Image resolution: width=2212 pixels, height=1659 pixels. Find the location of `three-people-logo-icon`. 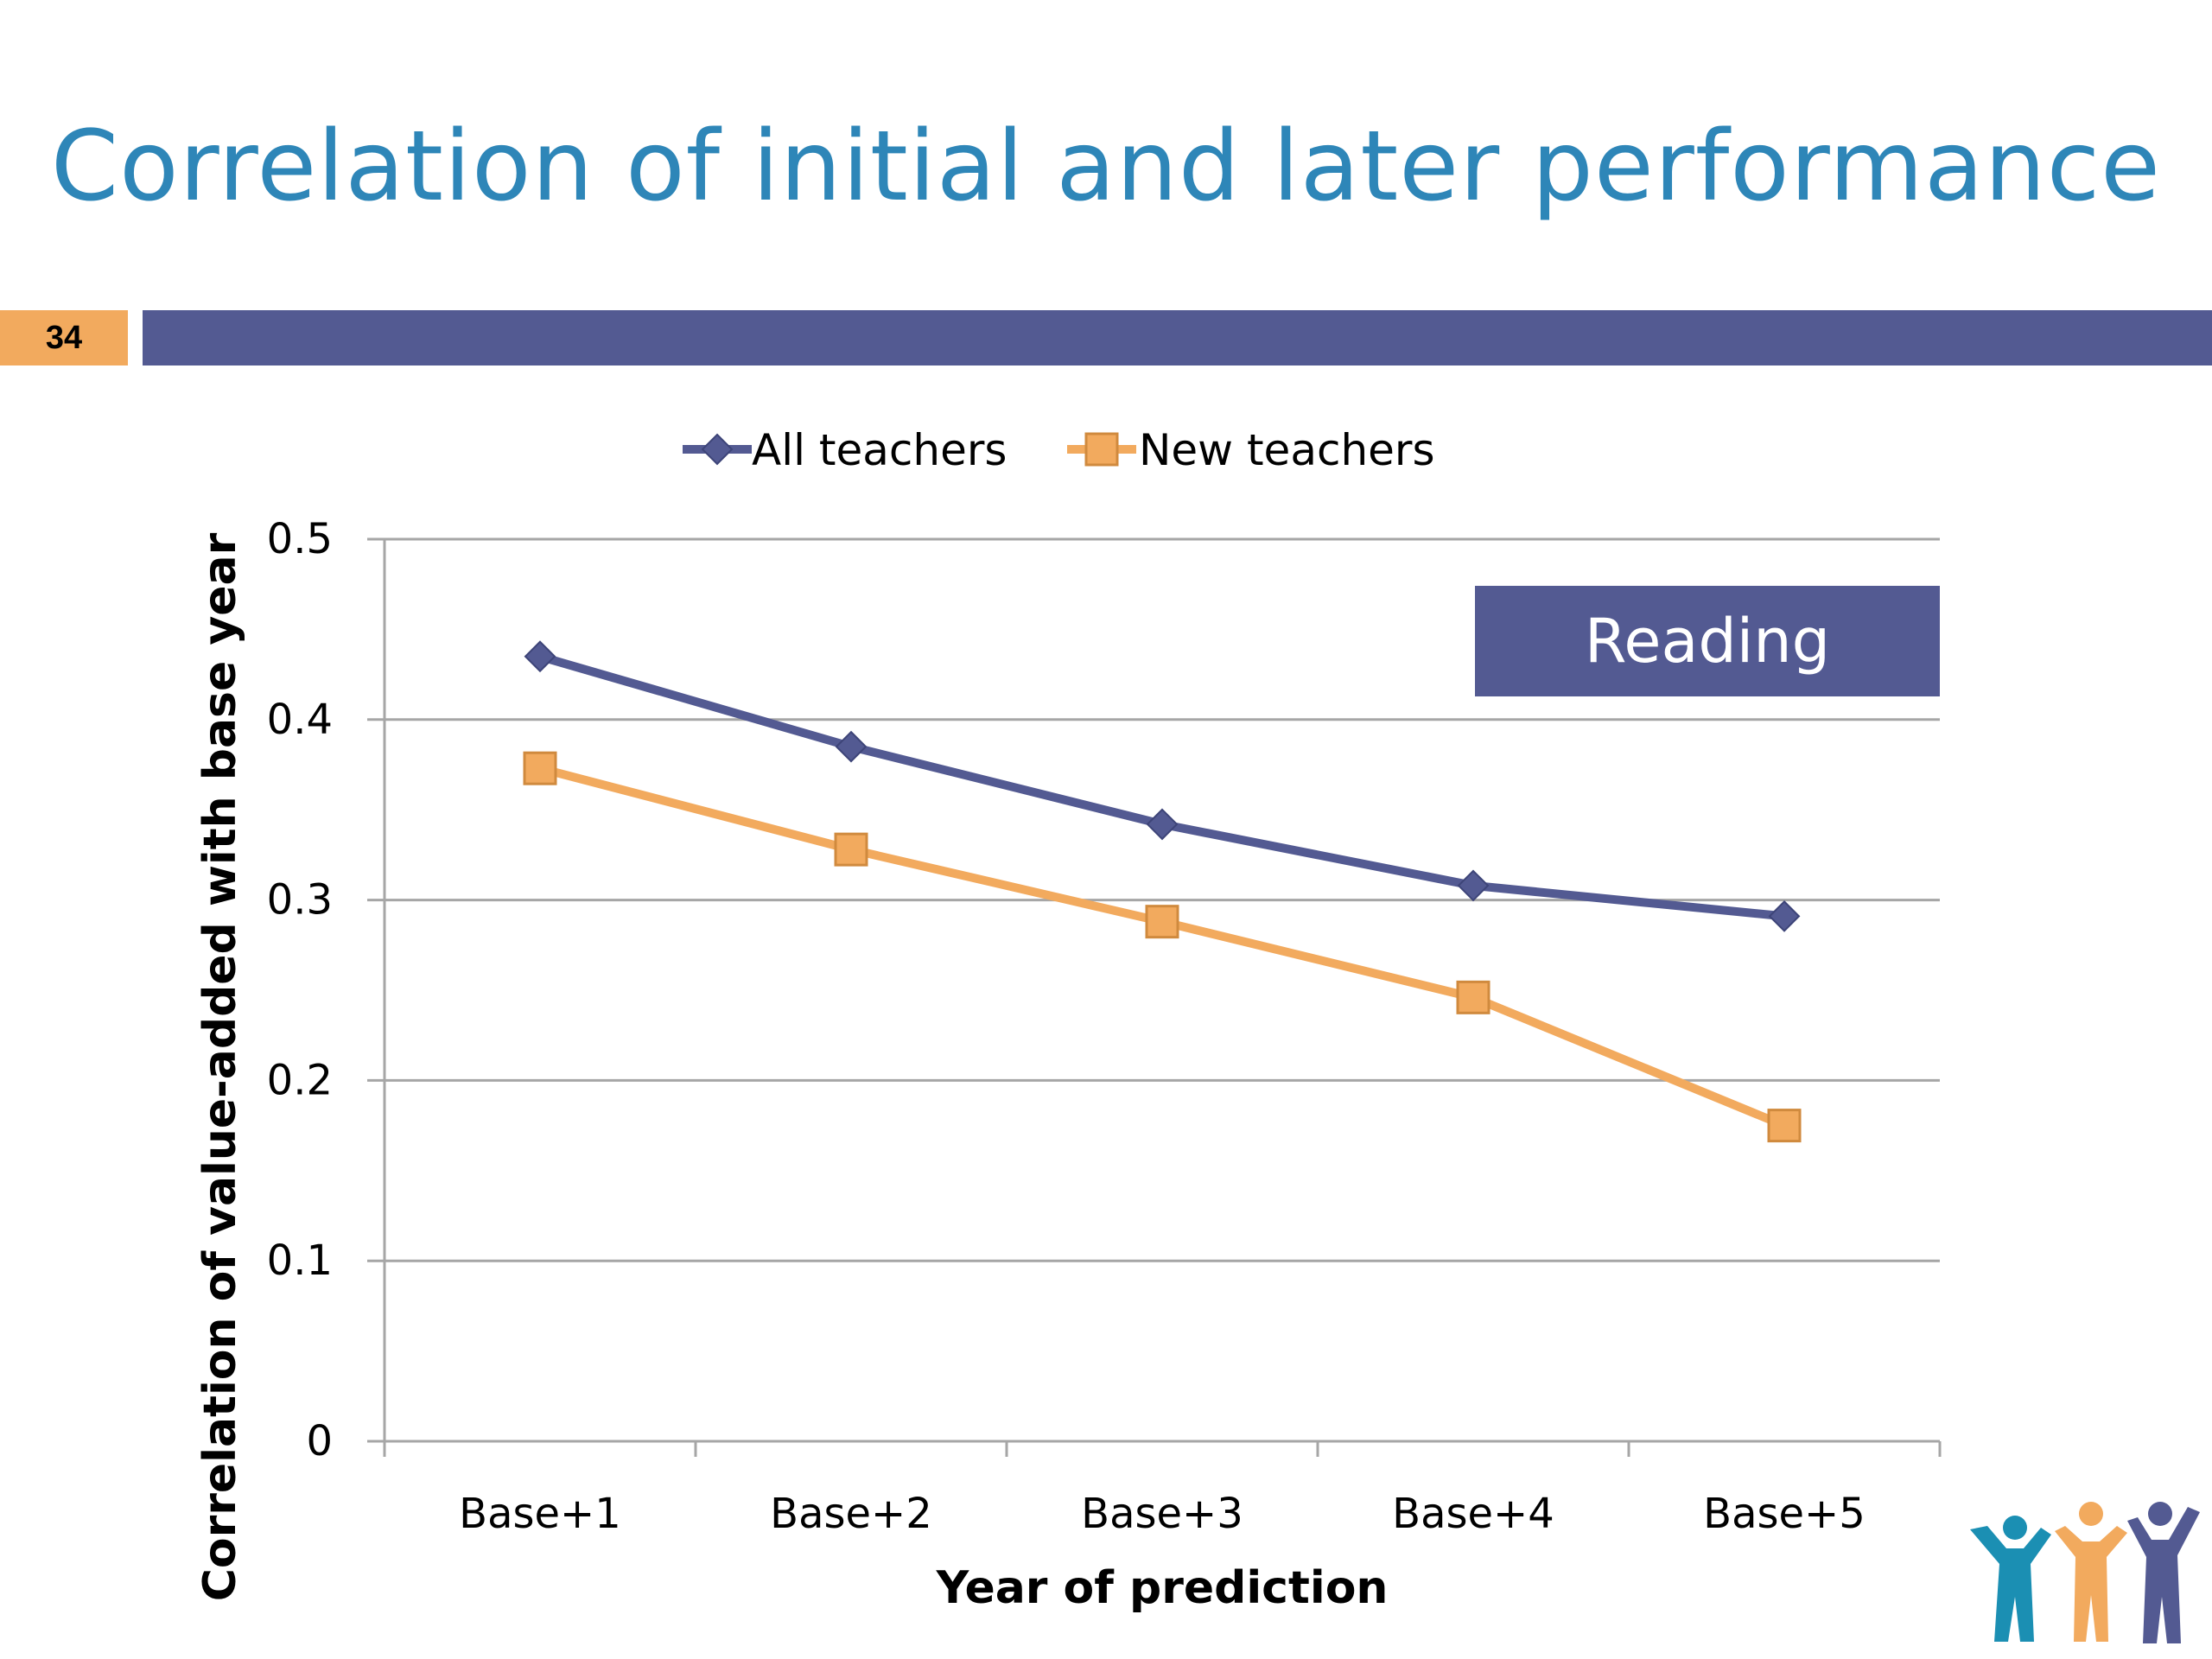

three-people-logo-icon is located at coordinates (2085, 1572).